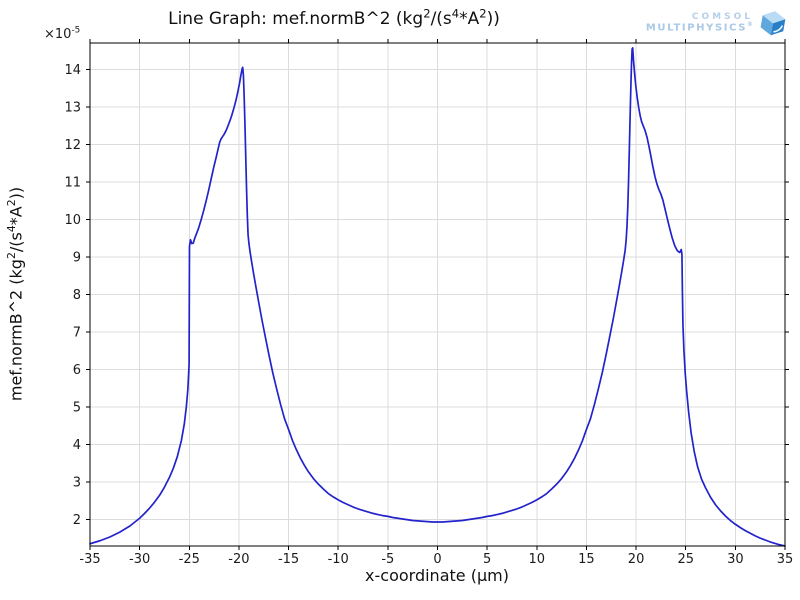  Describe the element at coordinates (72, 220) in the screenshot. I see `y-tick-label-10: 10` at that location.